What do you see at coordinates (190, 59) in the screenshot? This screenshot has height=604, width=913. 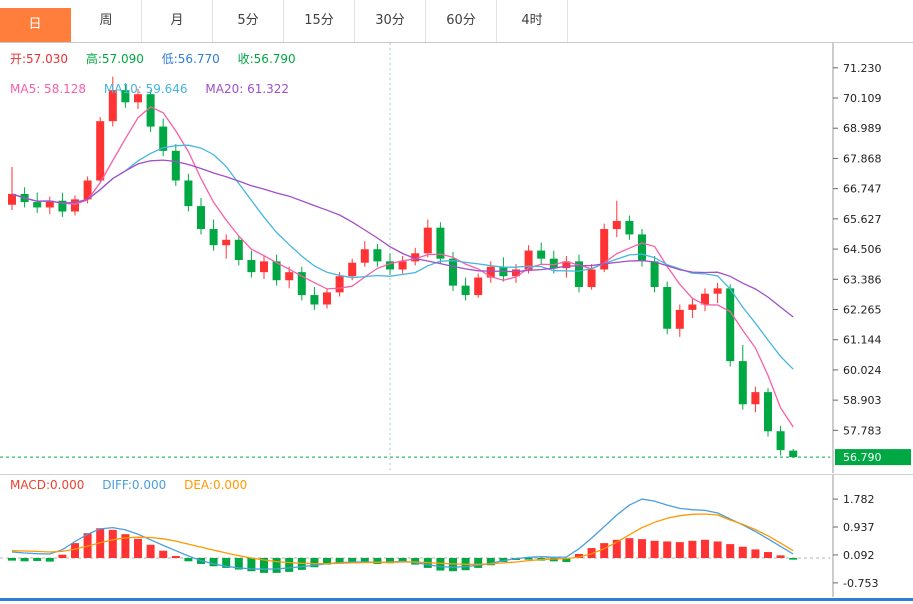 I see `low-value: 低:56.770` at bounding box center [190, 59].